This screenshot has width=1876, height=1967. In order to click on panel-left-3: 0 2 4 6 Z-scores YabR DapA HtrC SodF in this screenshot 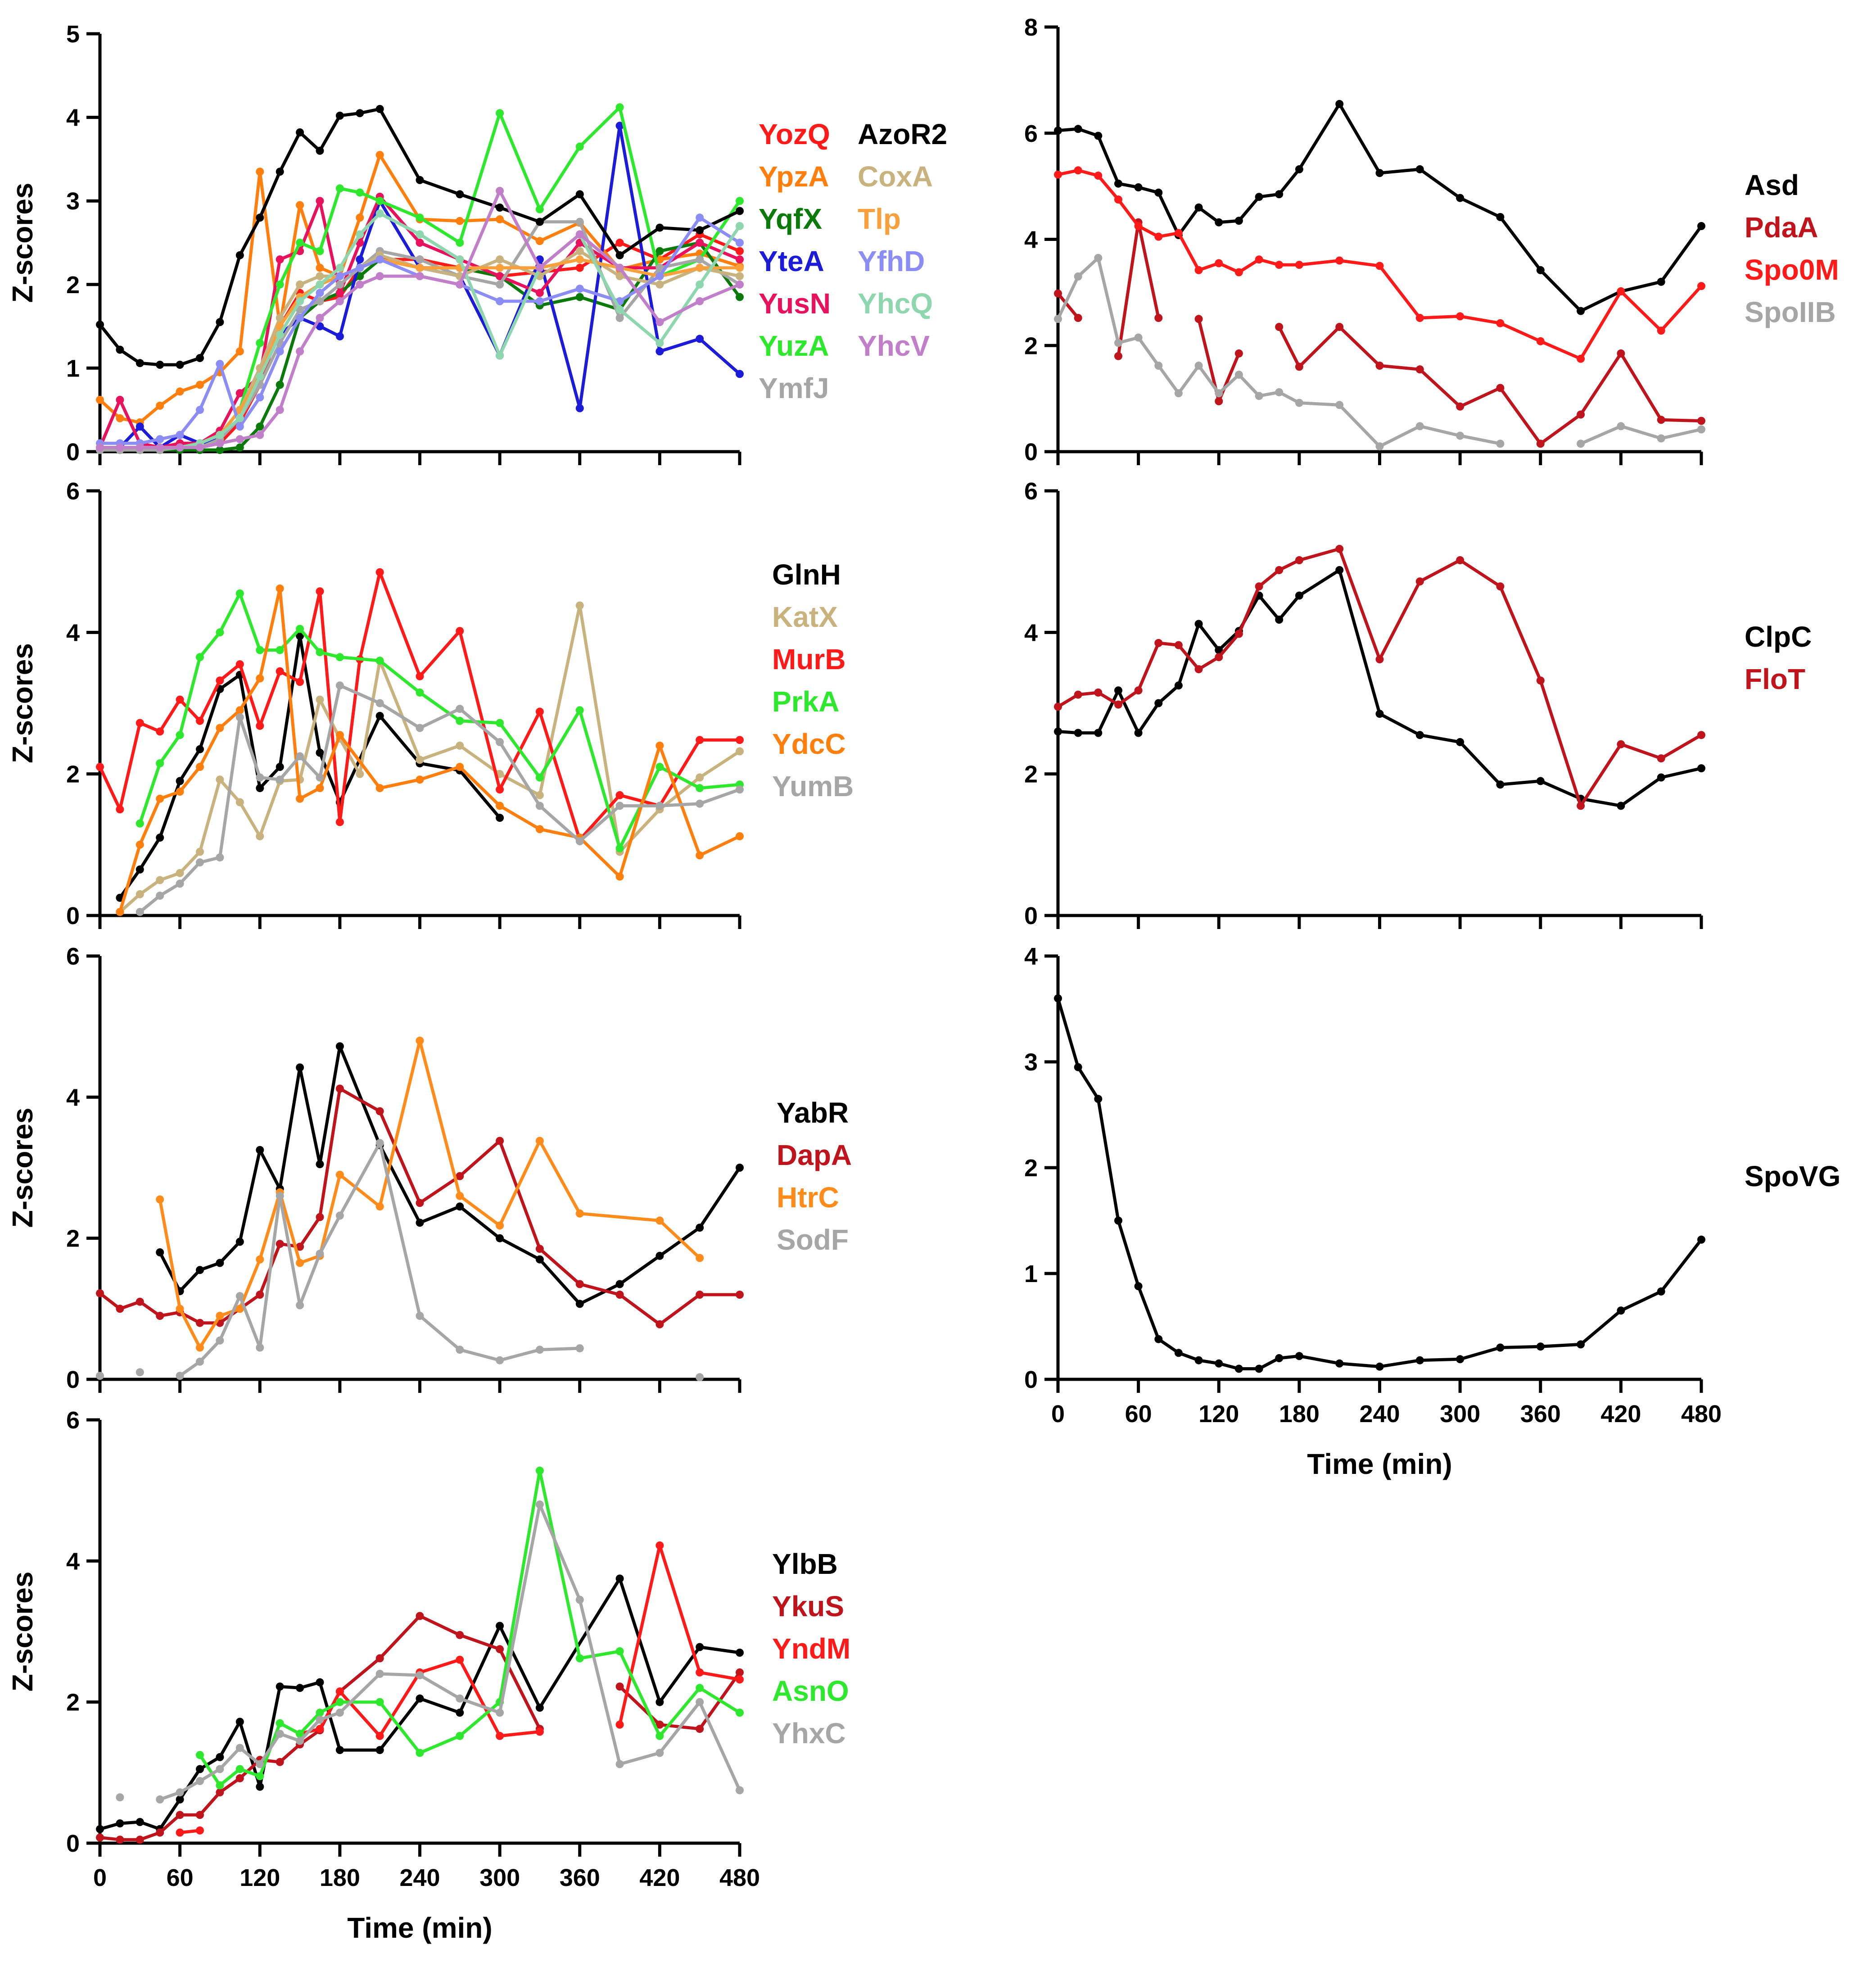, I will do `click(429, 1168)`.